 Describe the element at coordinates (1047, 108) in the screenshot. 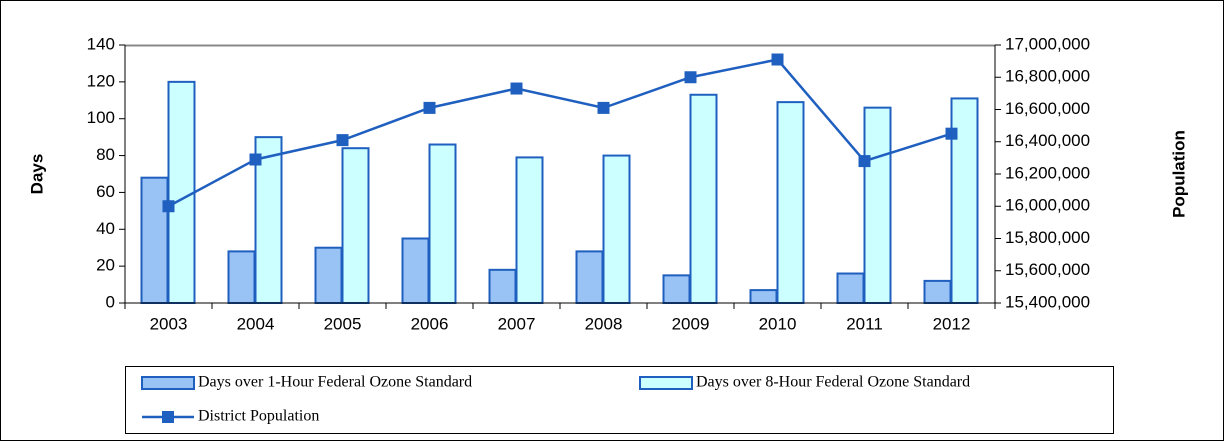

I see `y2-tick-label: 16,600,000` at that location.